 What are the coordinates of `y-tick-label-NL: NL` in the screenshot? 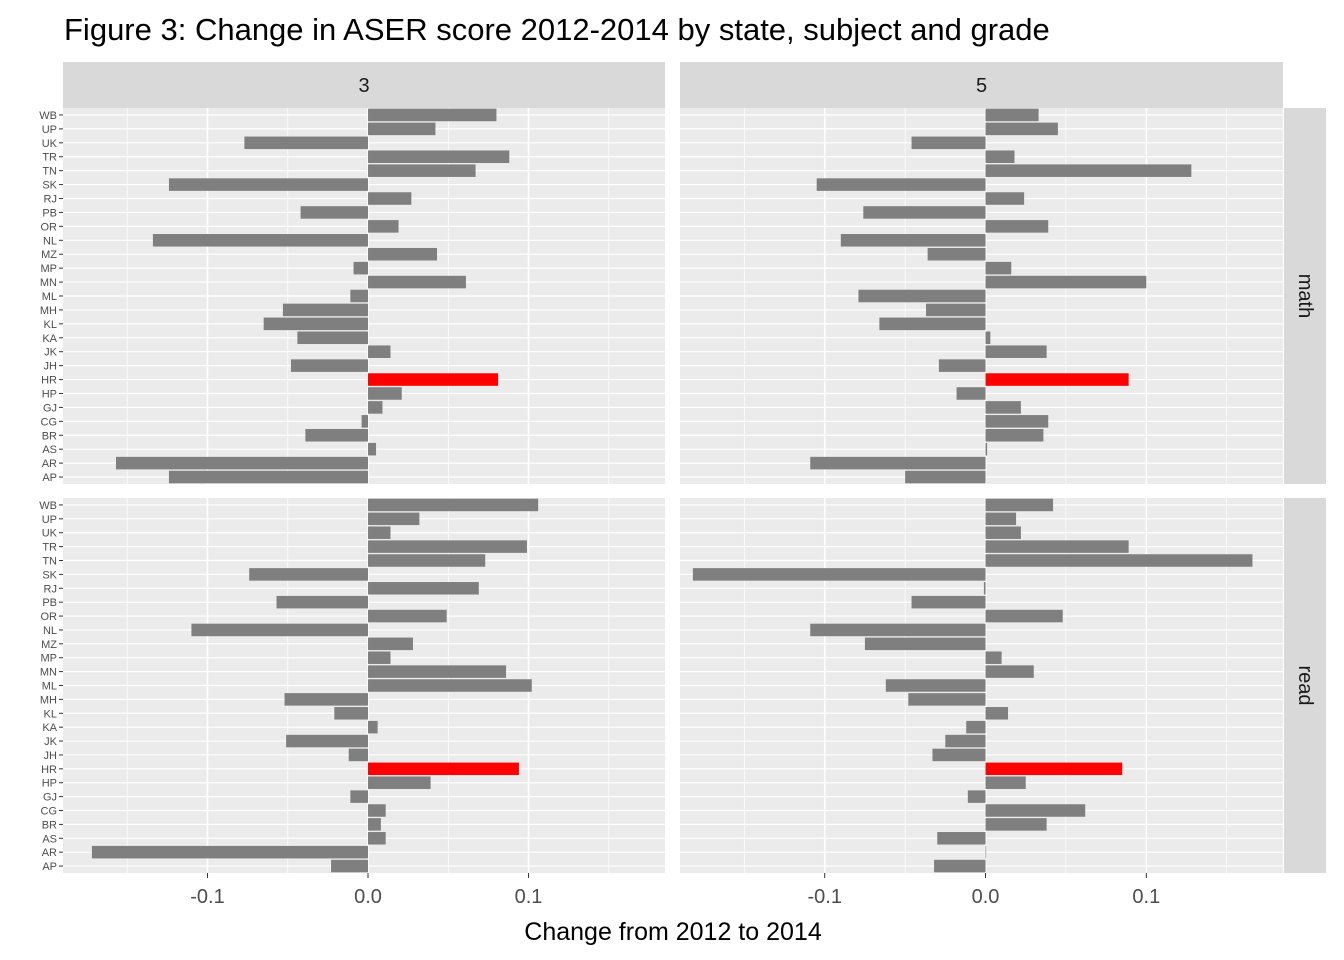 It's located at (50, 631).